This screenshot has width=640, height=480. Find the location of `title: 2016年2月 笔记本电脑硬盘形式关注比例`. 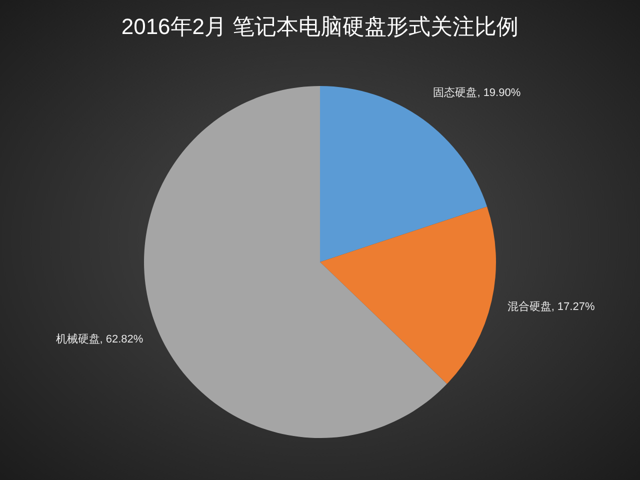

title: 2016年2月 笔记本电脑硬盘形式关注比例 is located at coordinates (320, 26).